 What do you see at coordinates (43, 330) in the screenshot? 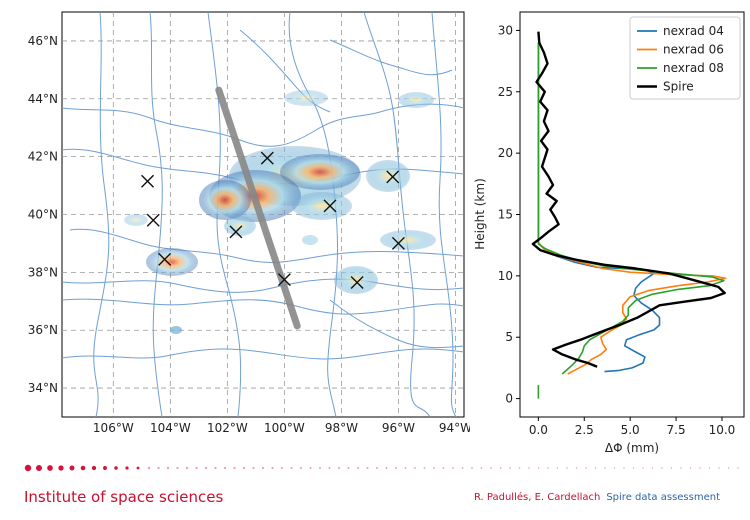
I see `lat-tick-label: 36°N` at bounding box center [43, 330].